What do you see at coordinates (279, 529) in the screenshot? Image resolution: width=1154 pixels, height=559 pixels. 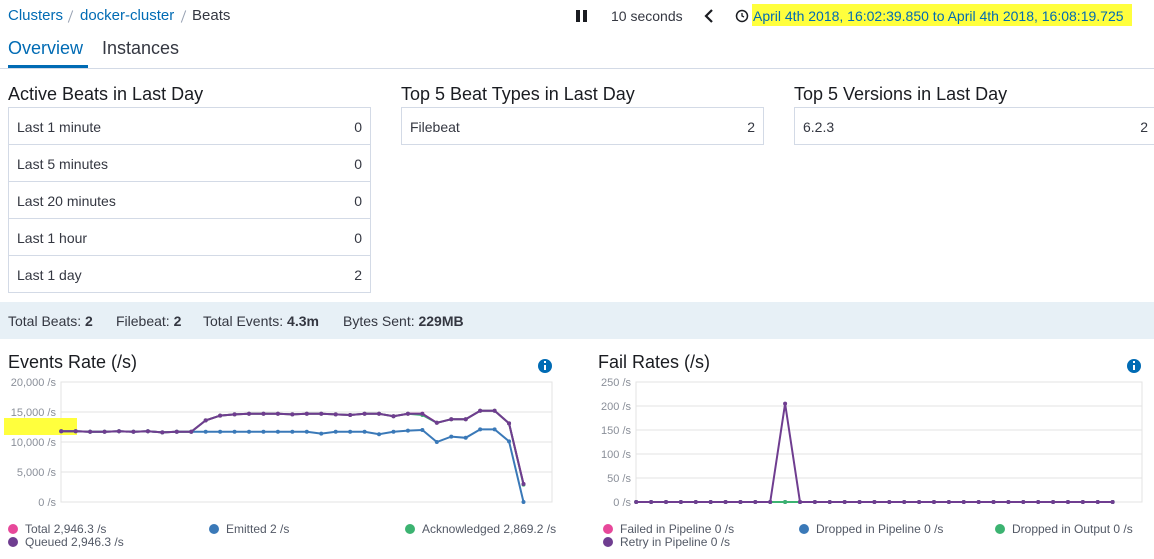 I see `legend-value: 2 /s` at bounding box center [279, 529].